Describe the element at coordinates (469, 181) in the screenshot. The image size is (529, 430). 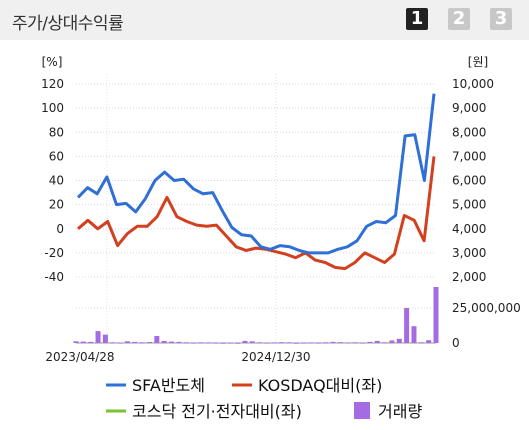
I see `right-tick-label: 6,000` at that location.